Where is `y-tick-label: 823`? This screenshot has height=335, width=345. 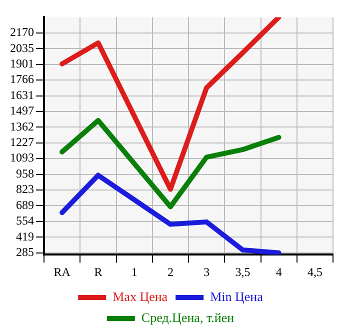 y-tick-label: 823 is located at coordinates (25, 189).